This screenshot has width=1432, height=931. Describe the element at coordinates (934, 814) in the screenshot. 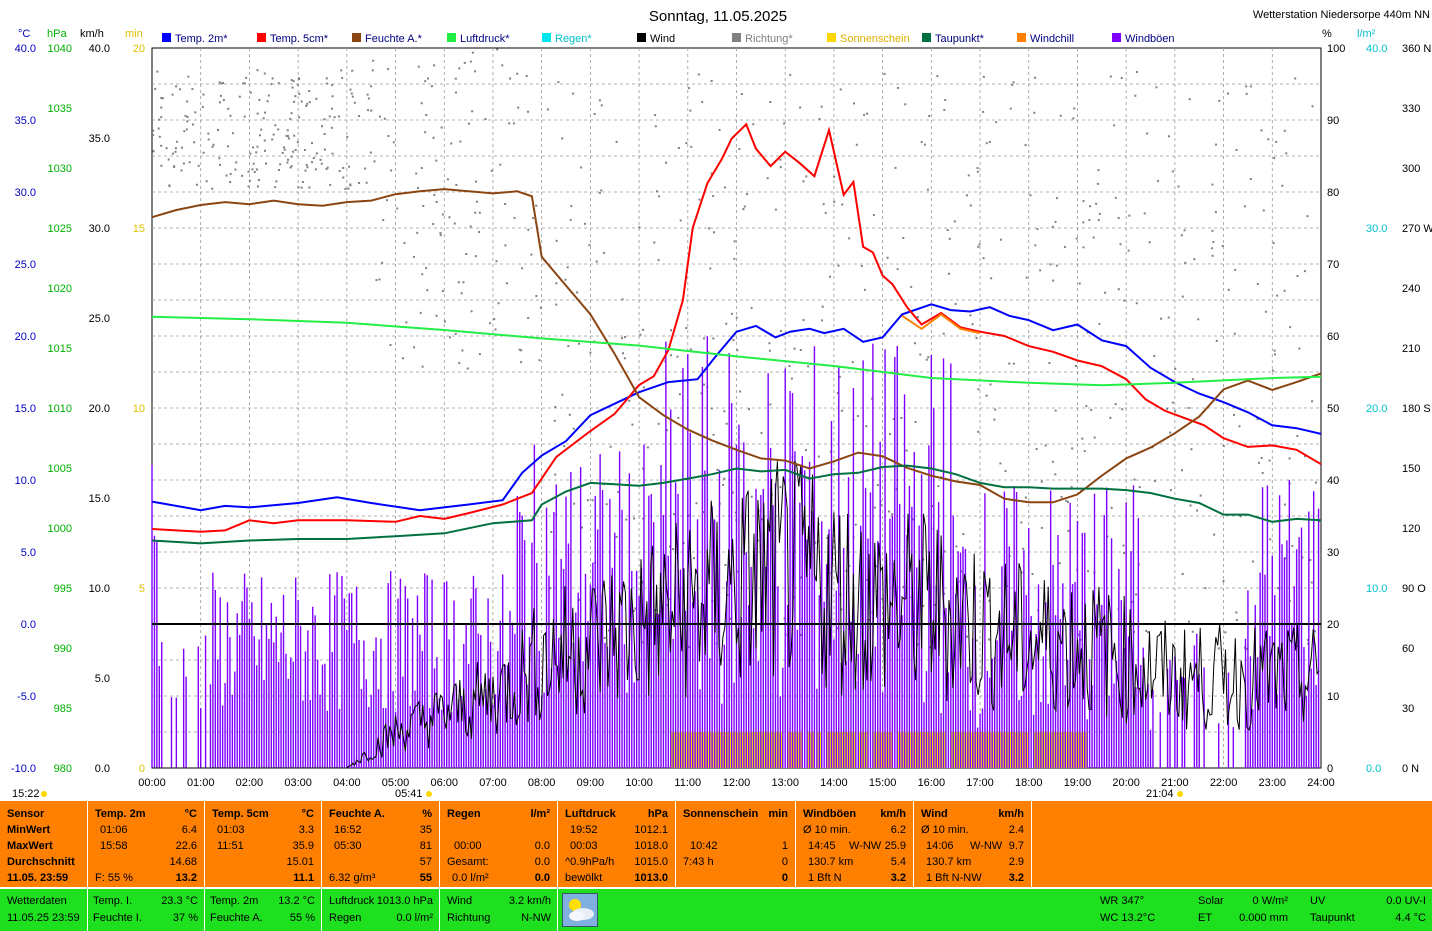

I see `stats-wind-header: Wind` at that location.